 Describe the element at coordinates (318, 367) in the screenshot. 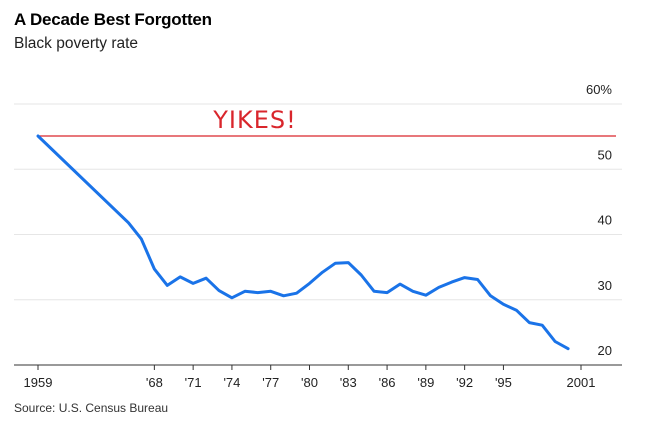

I see `x-axis` at that location.